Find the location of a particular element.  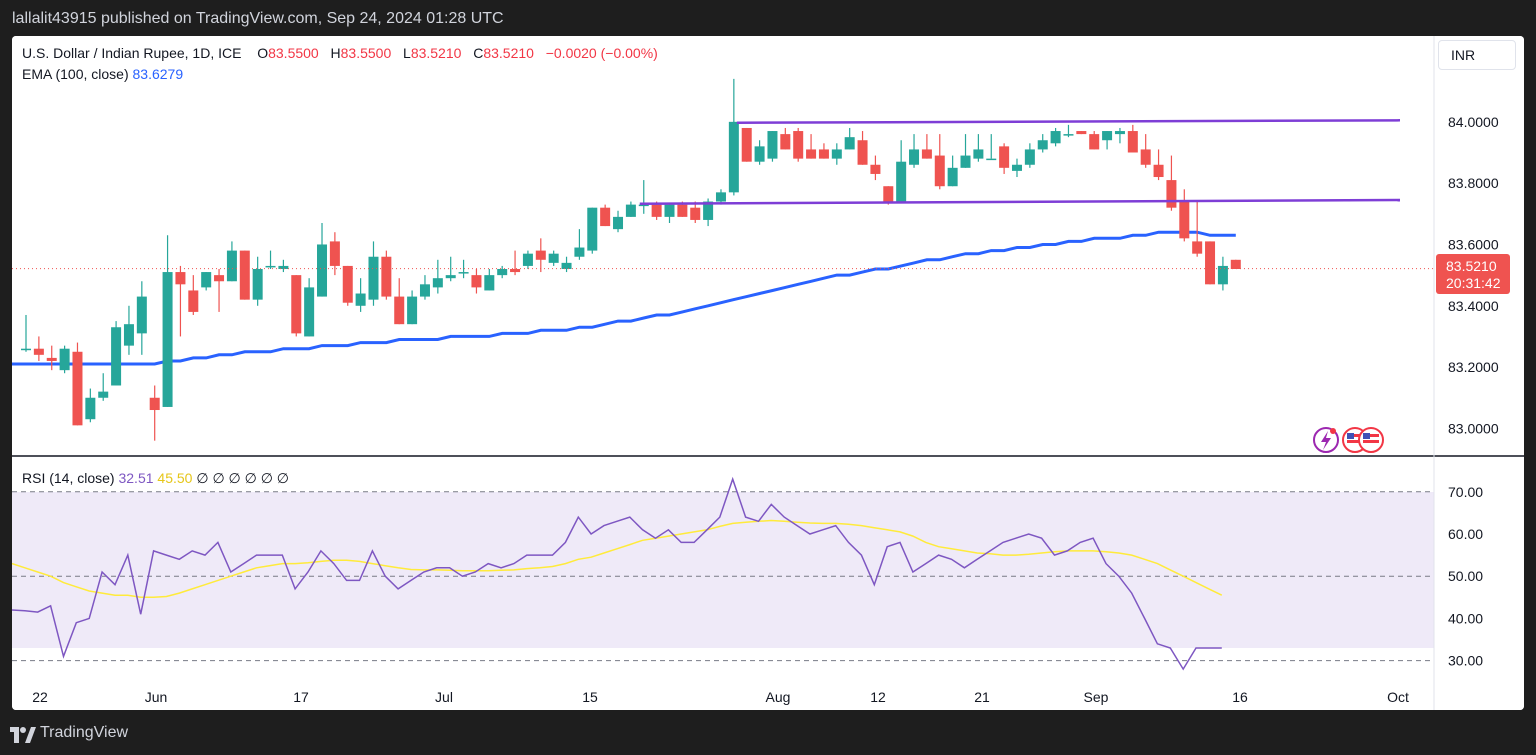

rsi-label: RSI (14, close) is located at coordinates (68, 478).